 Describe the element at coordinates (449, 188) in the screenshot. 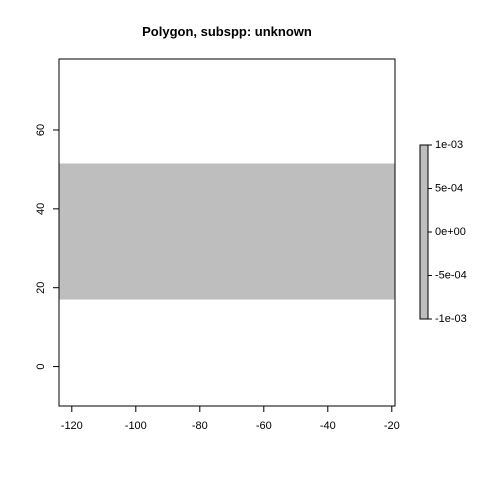

I see `legend-tick-label: 5e-04` at that location.